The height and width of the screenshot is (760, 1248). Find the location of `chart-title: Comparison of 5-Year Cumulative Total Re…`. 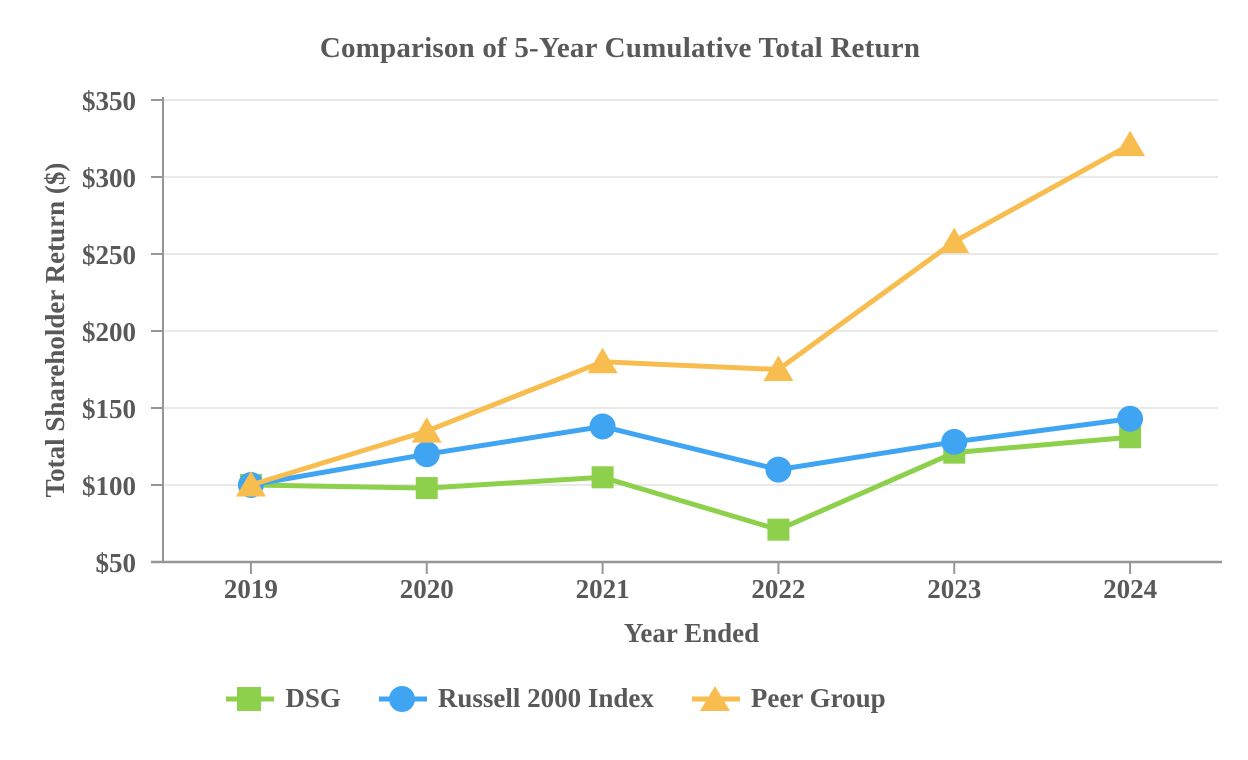

chart-title: Comparison of 5-Year Cumulative Total Re… is located at coordinates (620, 48).